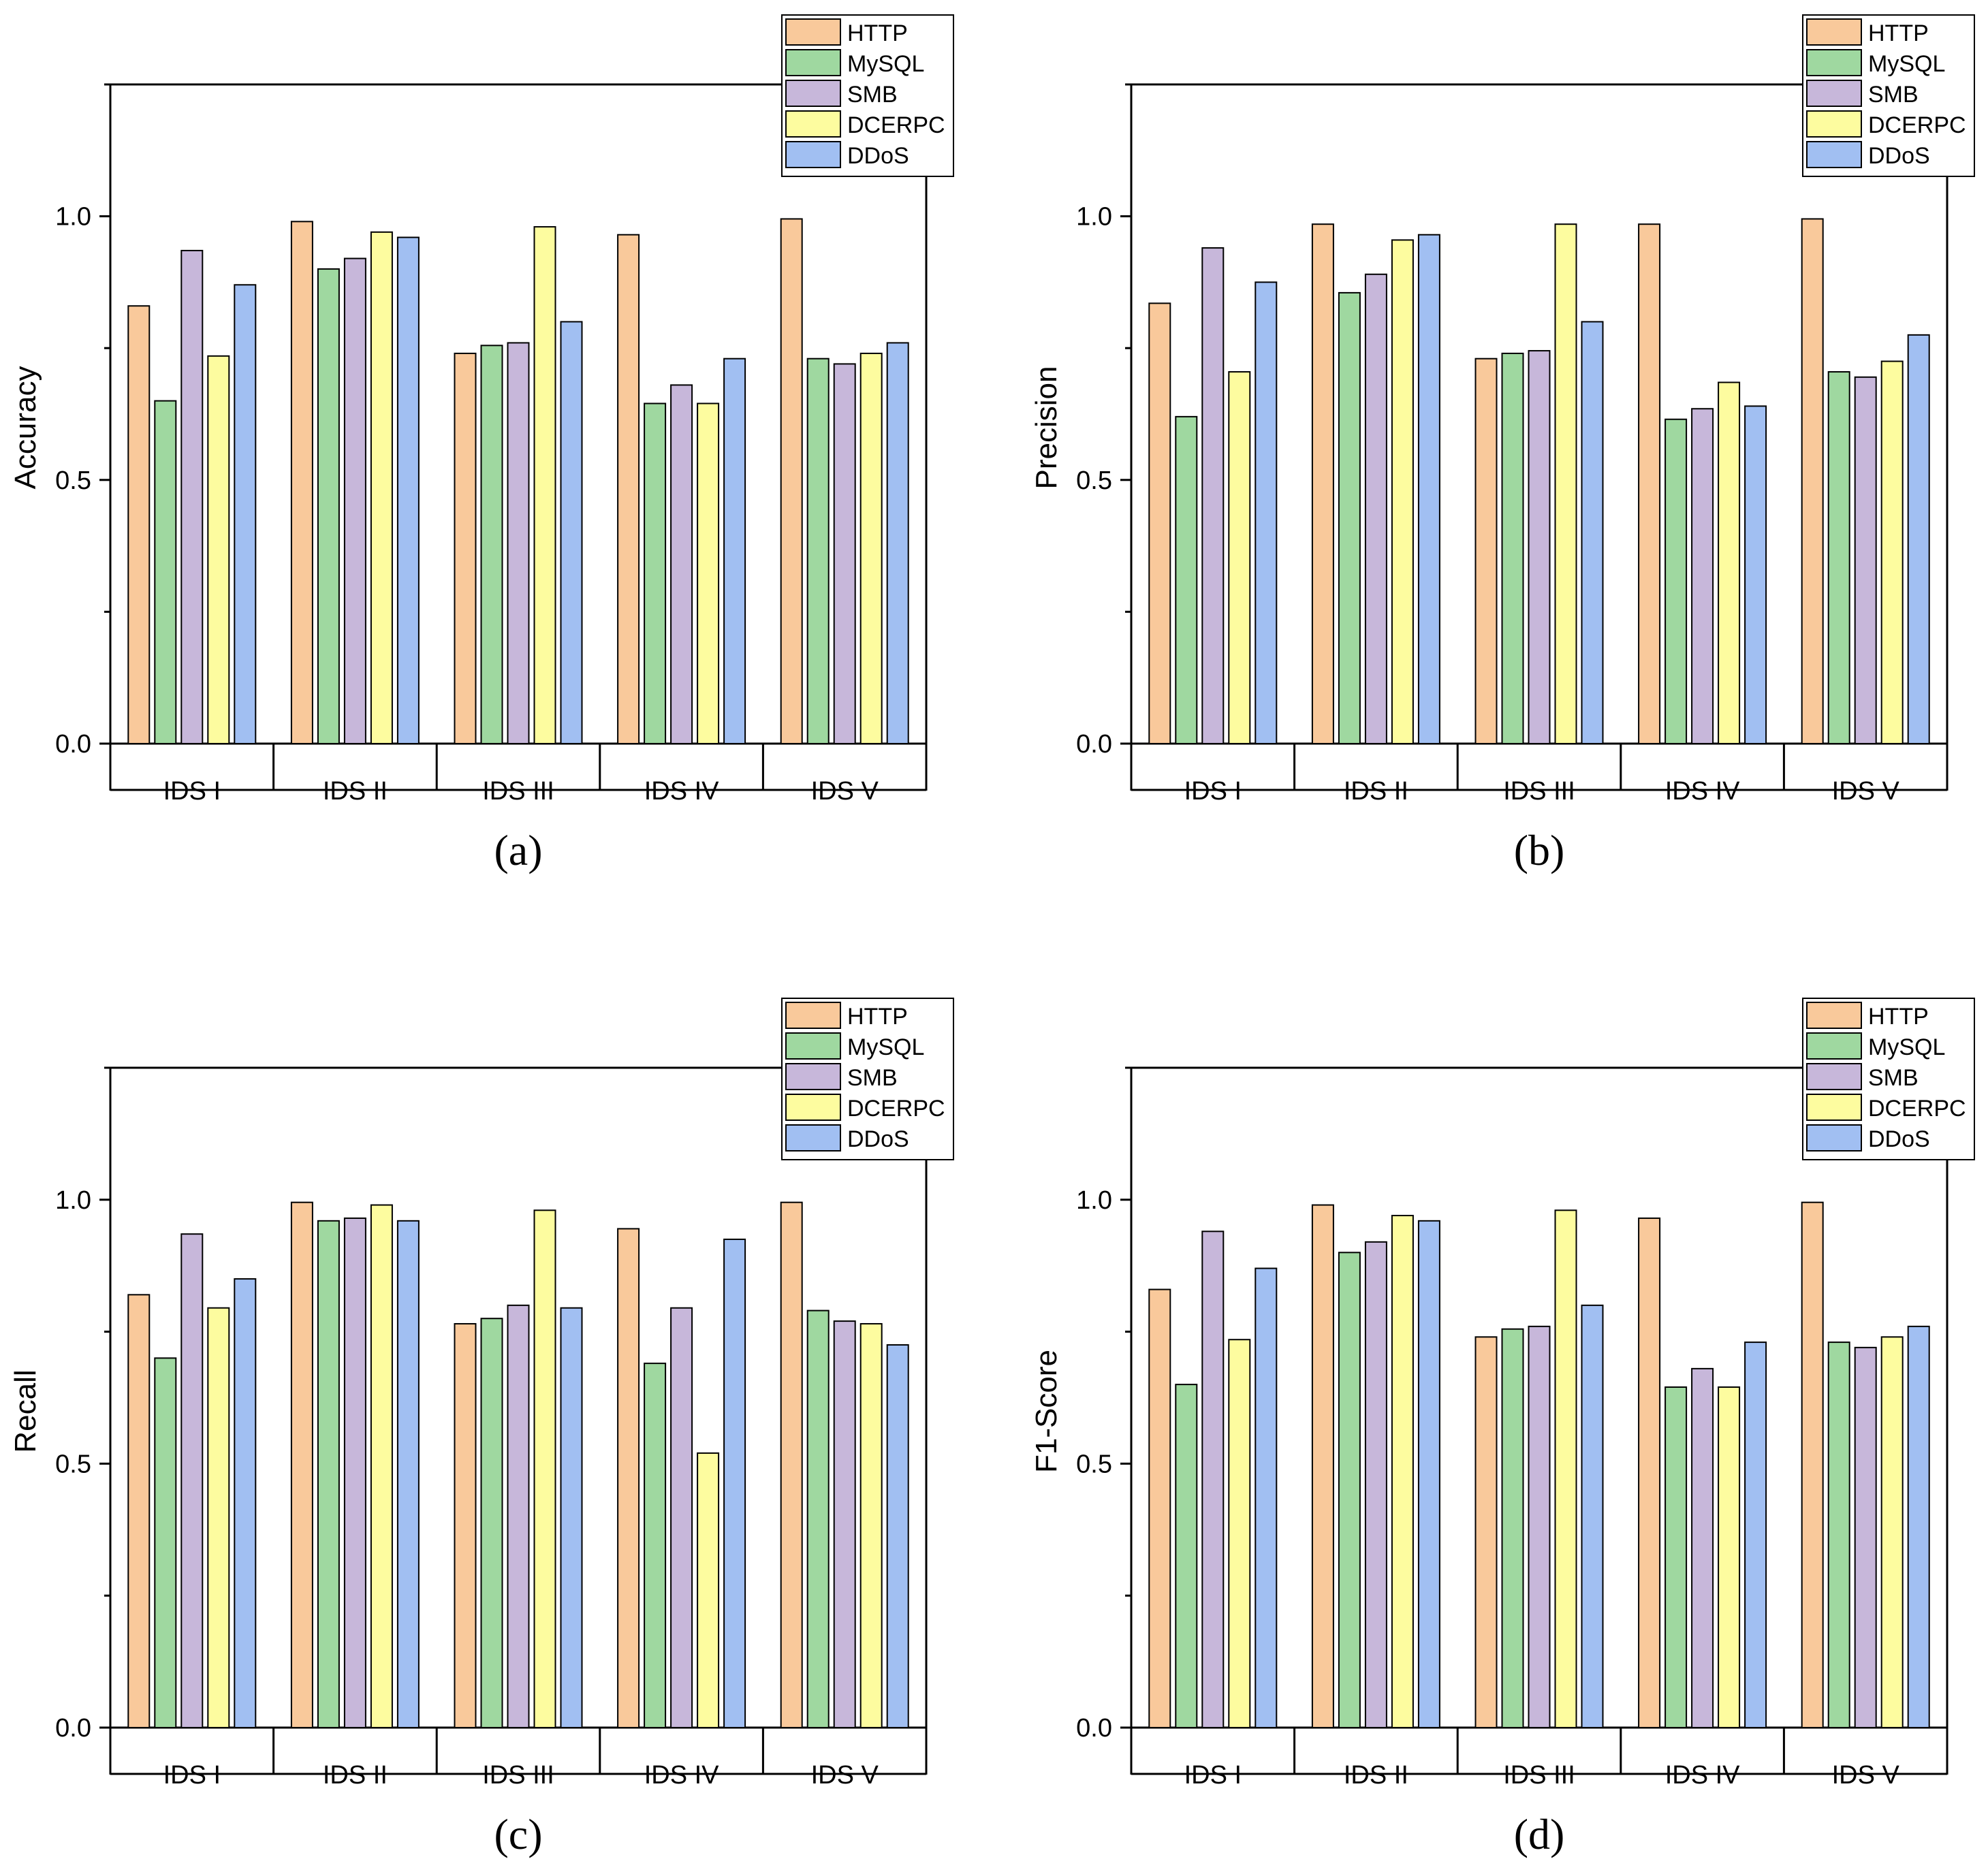 Image resolution: width=1988 pixels, height=1874 pixels. What do you see at coordinates (1539, 850) in the screenshot?
I see `panel-caption: (b)` at bounding box center [1539, 850].